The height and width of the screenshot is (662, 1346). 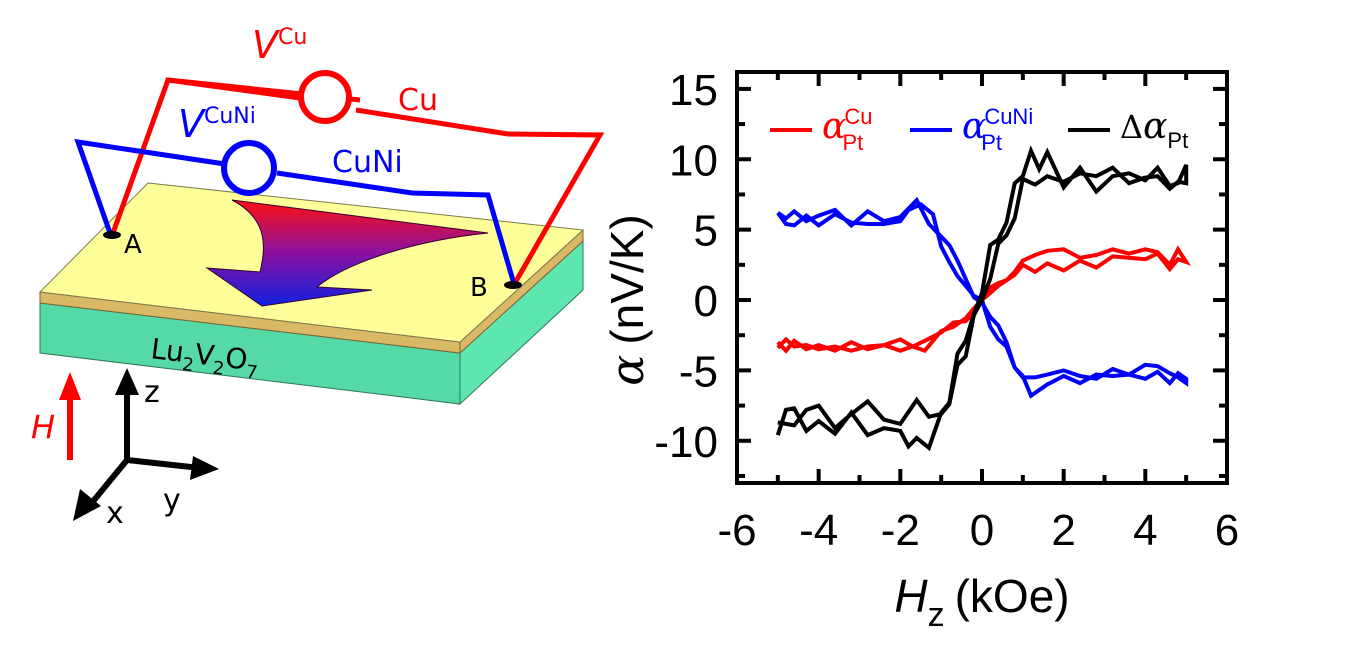 I want to click on y-tick-label: 15, so click(x=693, y=90).